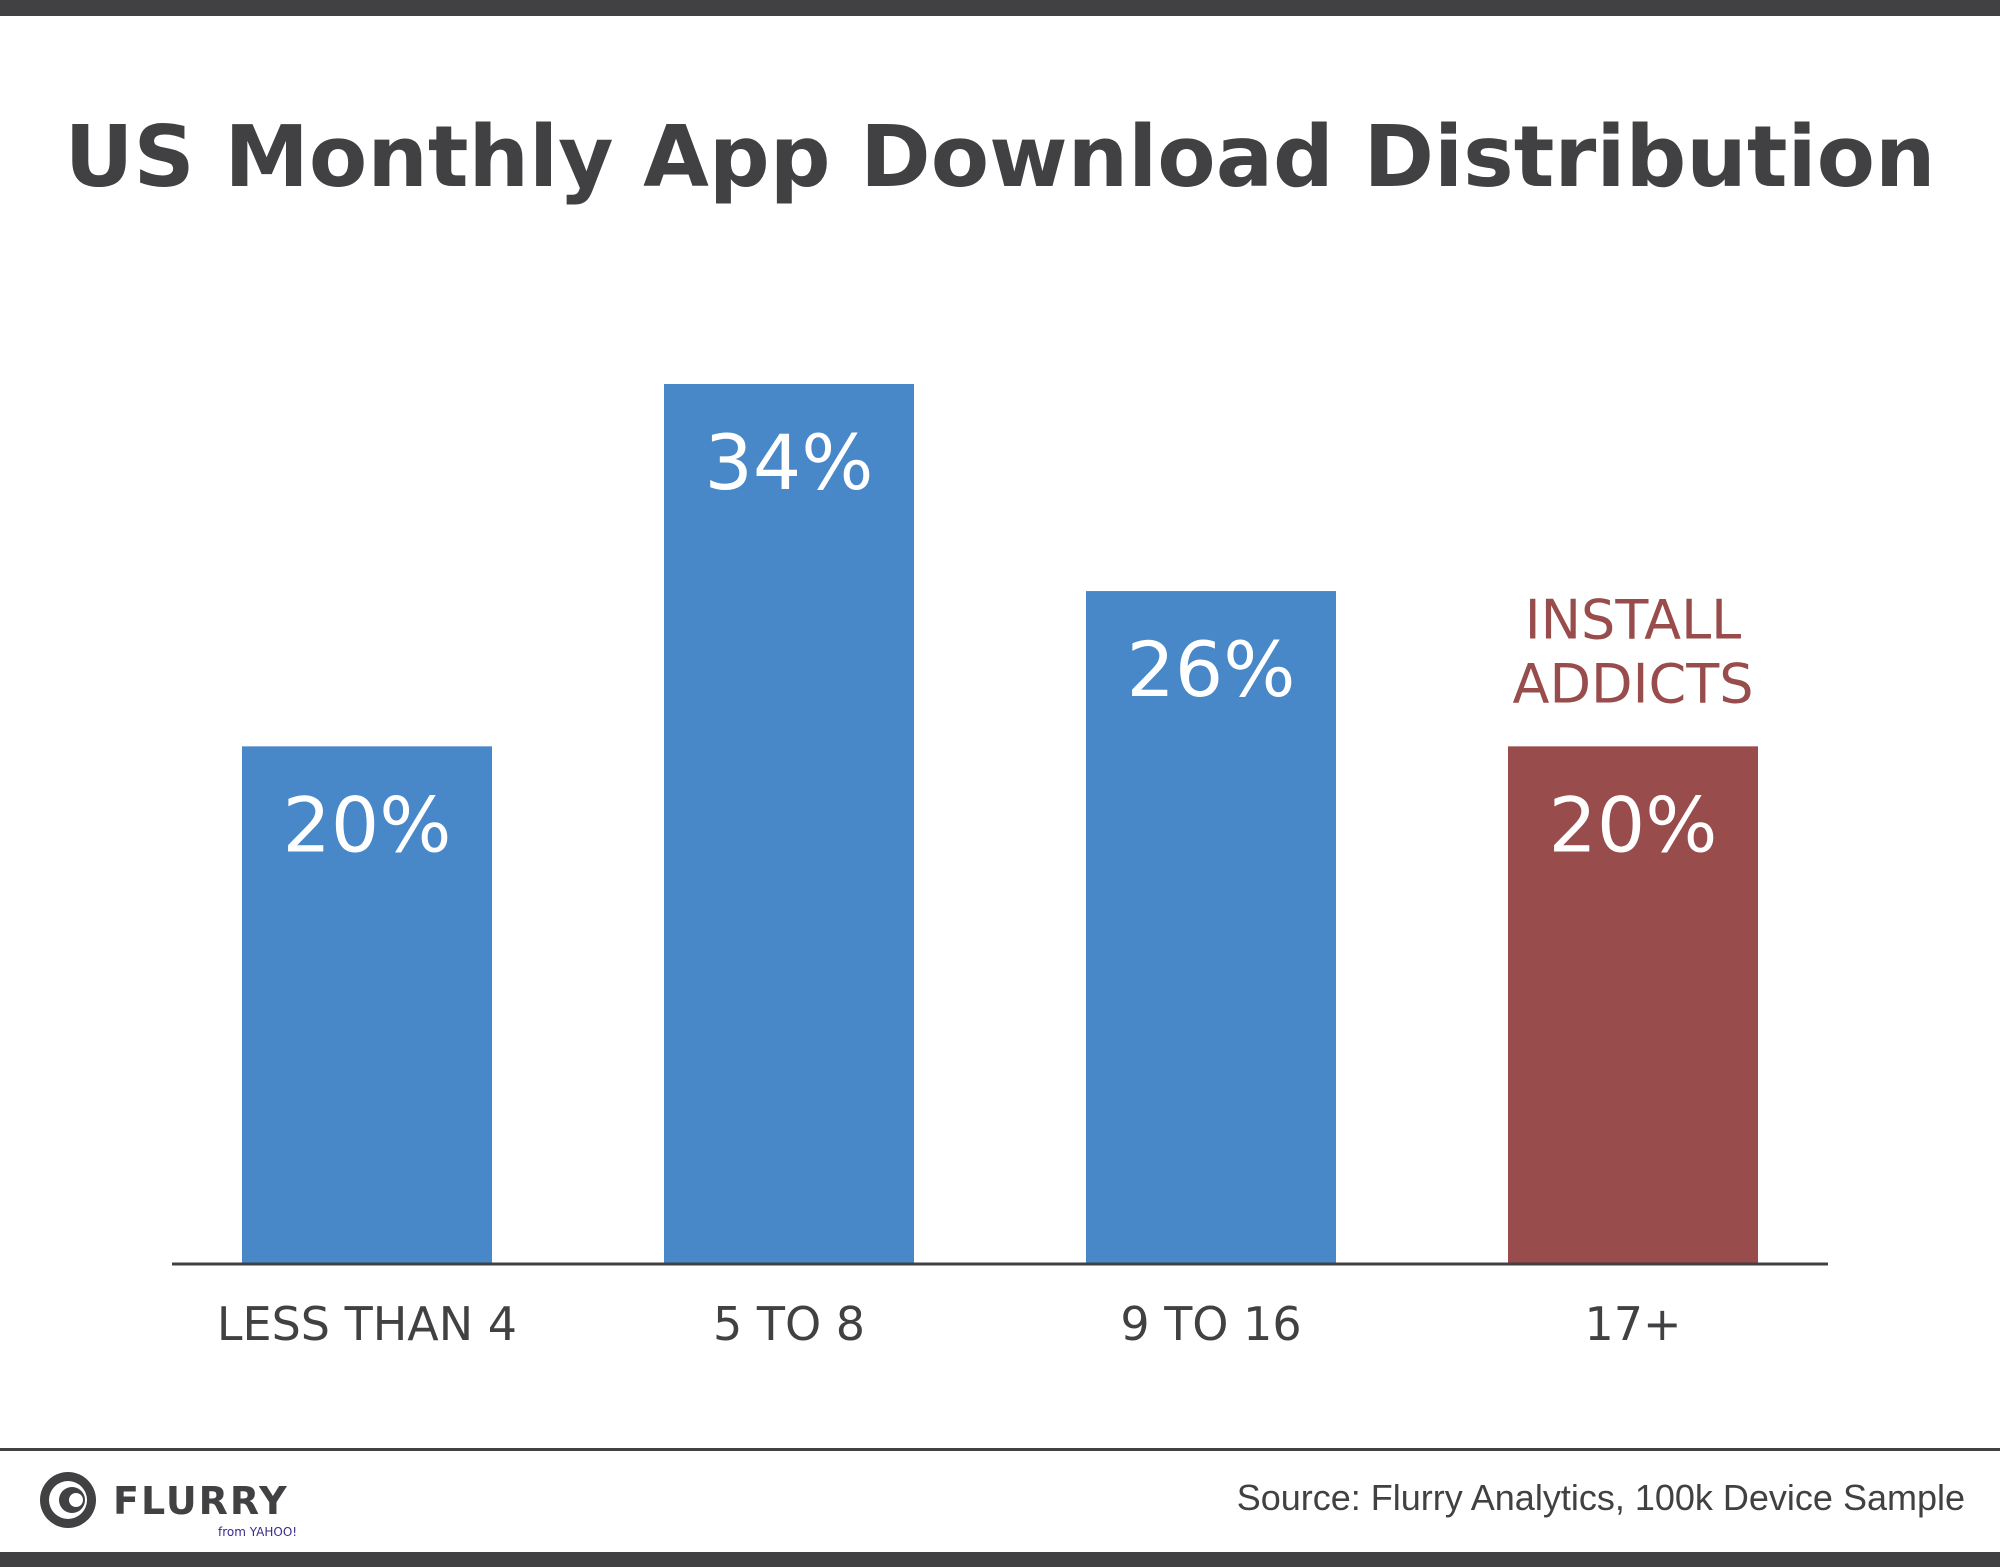 This screenshot has height=1567, width=2000. I want to click on bar-value-label: 26%, so click(1211, 669).